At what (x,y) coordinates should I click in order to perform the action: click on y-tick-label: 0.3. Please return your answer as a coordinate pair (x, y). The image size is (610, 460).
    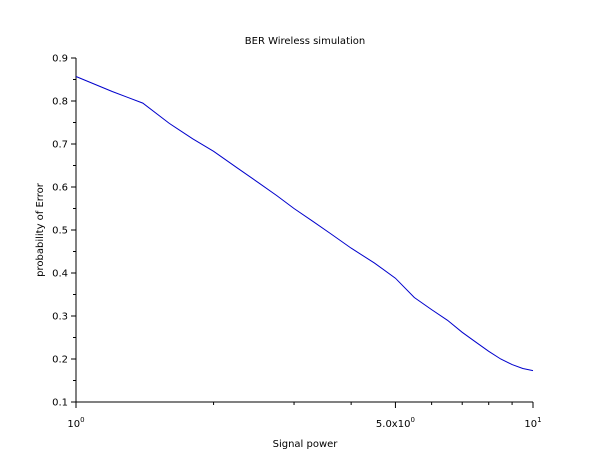
    Looking at the image, I should click on (60, 317).